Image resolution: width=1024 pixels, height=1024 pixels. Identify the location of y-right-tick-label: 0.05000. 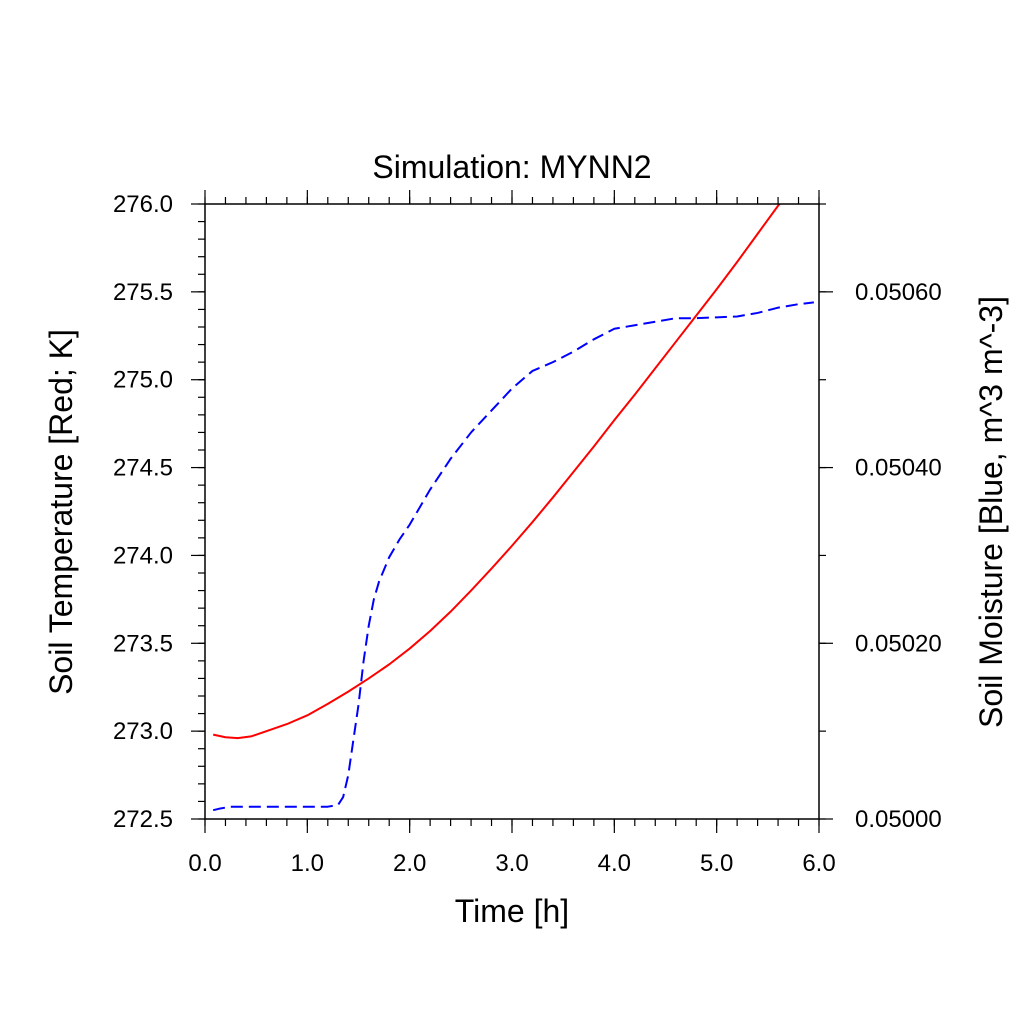
(898, 819).